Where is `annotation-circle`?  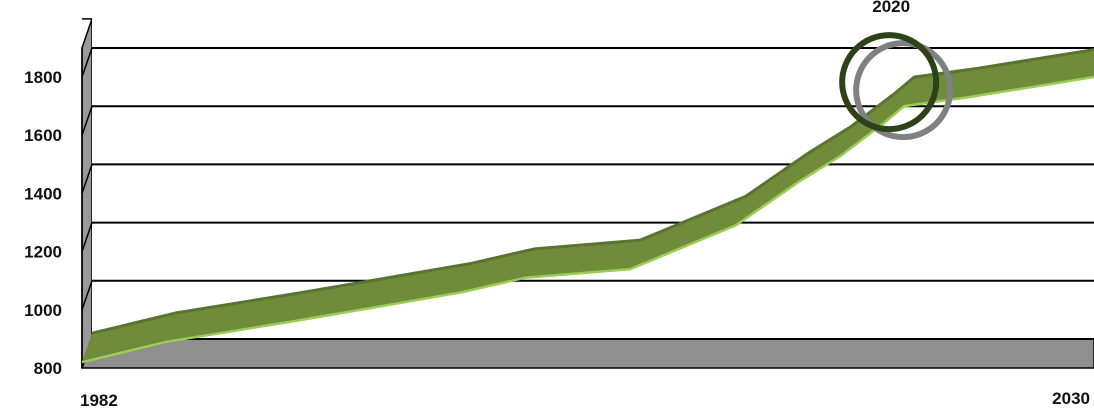 annotation-circle is located at coordinates (889, 82).